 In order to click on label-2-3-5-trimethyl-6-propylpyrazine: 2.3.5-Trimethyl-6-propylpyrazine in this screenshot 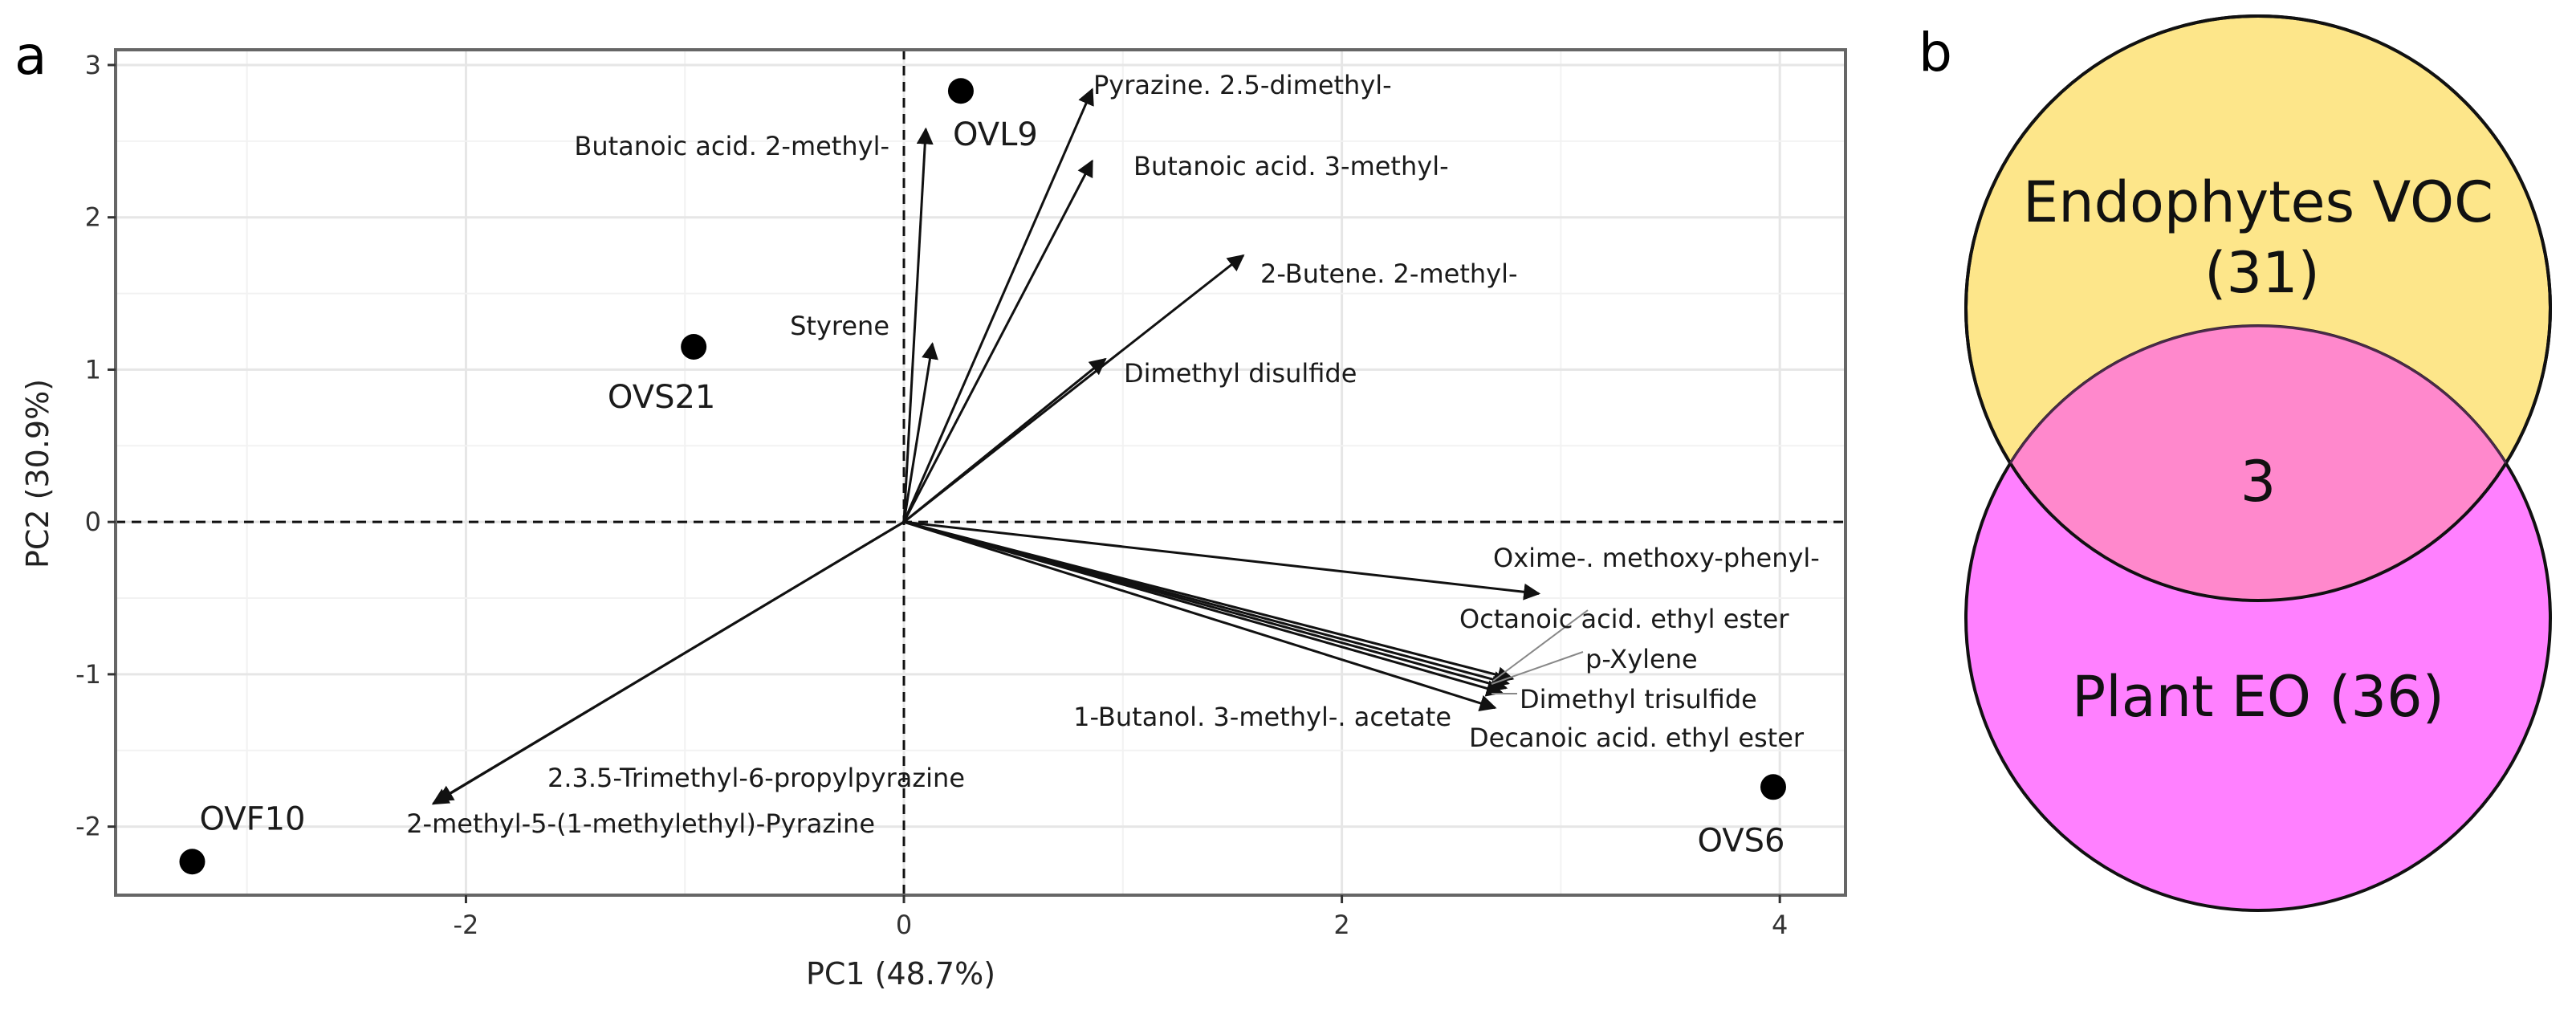, I will do `click(756, 778)`.